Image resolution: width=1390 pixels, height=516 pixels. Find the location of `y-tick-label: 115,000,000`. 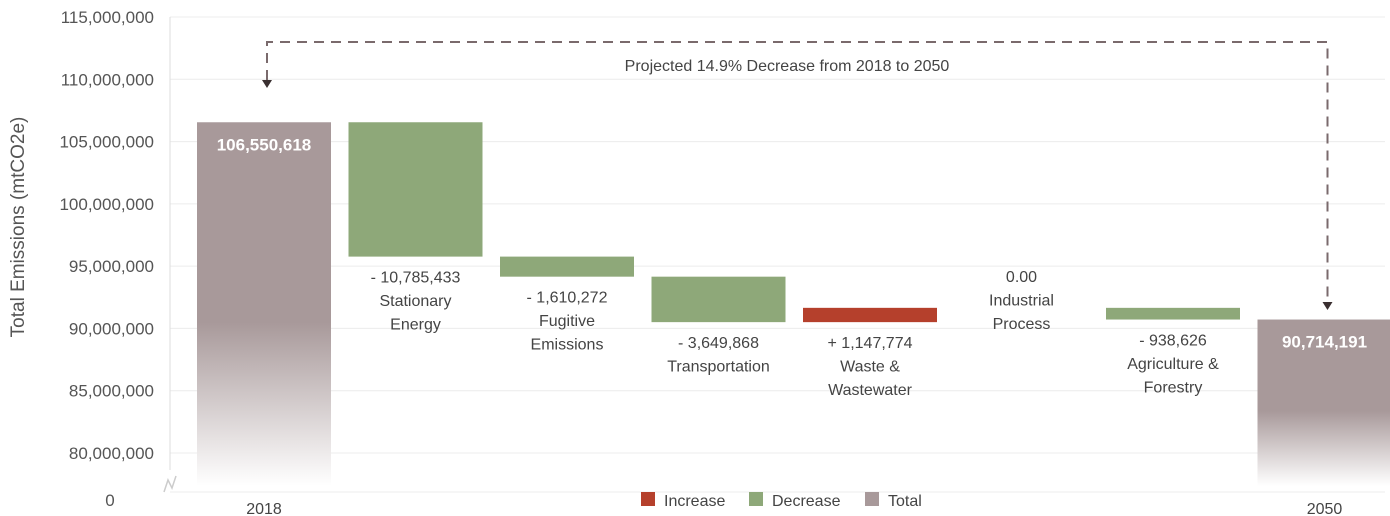

y-tick-label: 115,000,000 is located at coordinates (107, 17).